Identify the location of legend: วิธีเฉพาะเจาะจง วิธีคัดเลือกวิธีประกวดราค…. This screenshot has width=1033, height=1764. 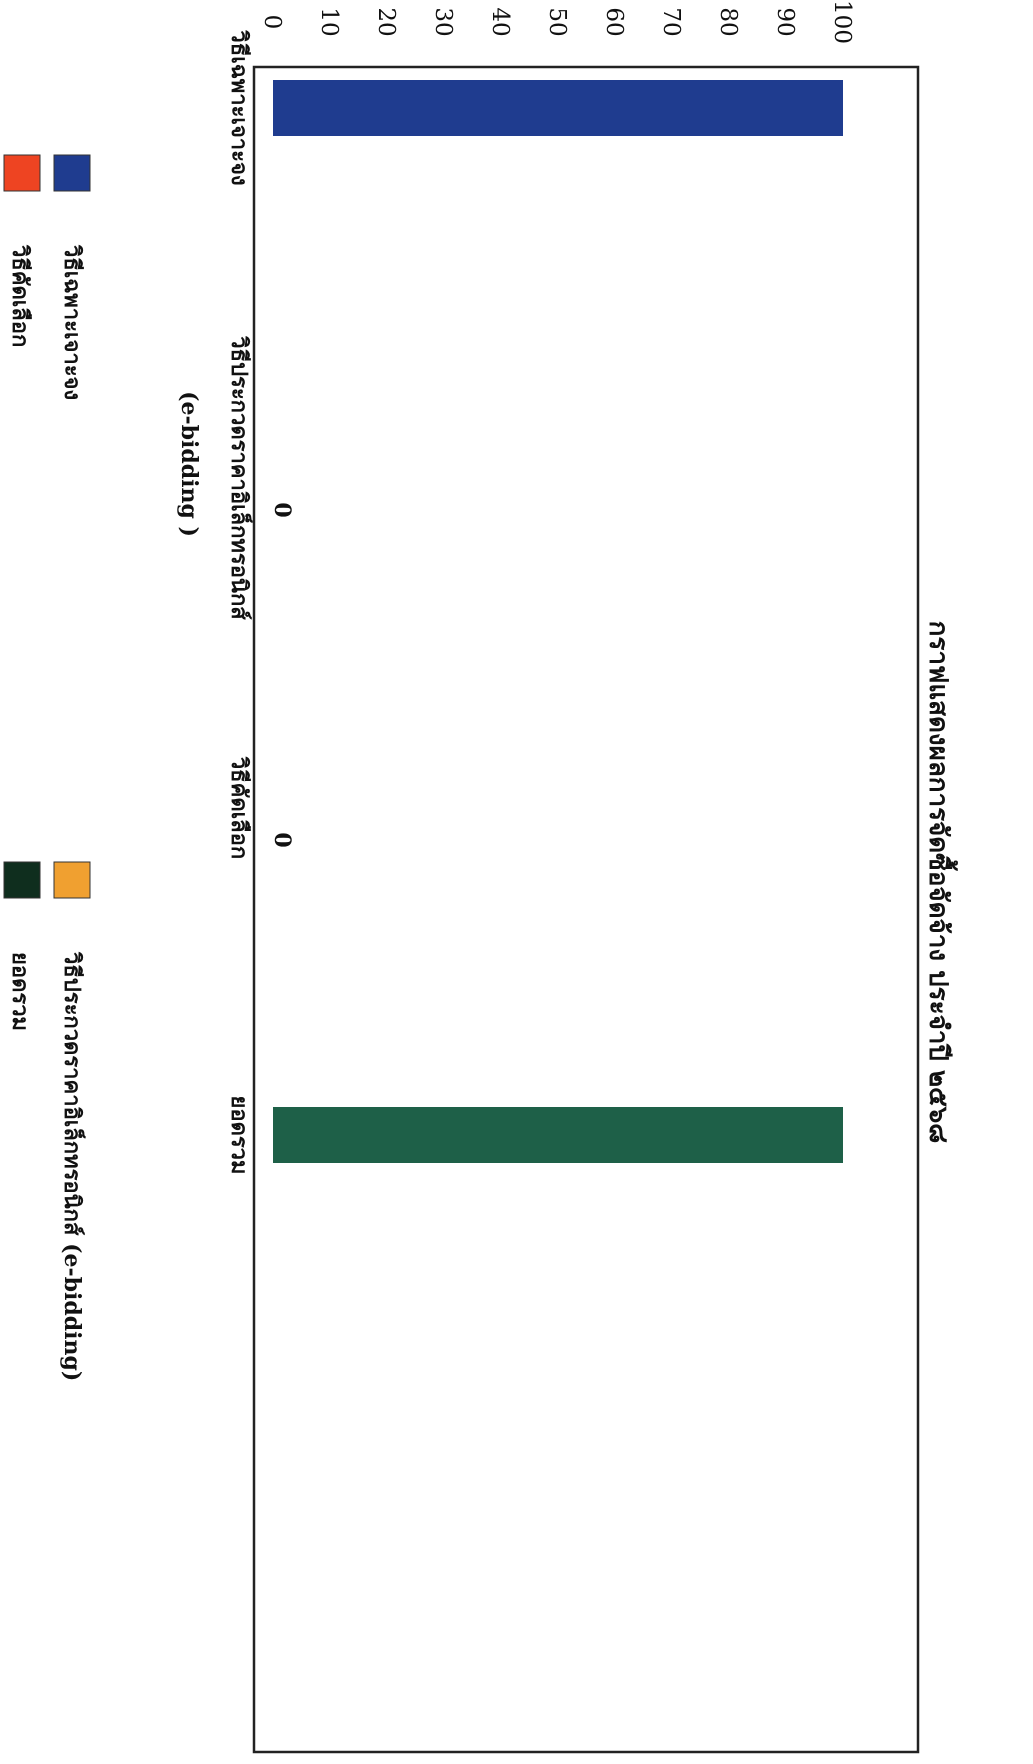
(47, 767).